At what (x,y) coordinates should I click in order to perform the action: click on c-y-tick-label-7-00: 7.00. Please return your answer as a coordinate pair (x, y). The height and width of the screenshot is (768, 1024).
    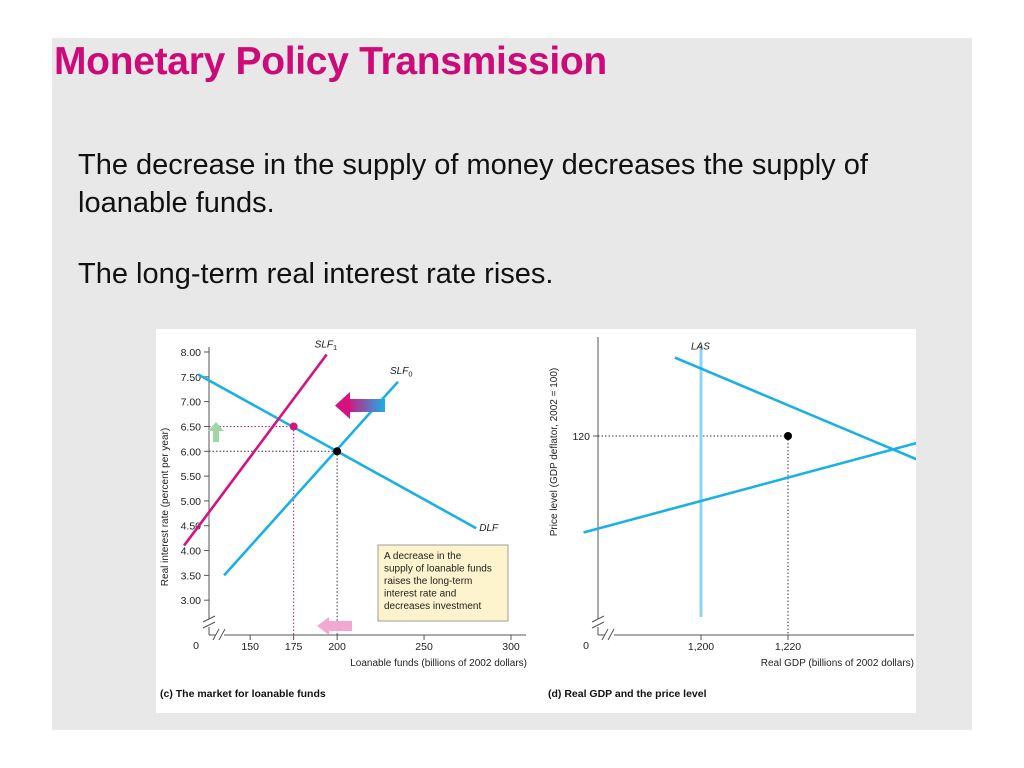
    Looking at the image, I should click on (191, 403).